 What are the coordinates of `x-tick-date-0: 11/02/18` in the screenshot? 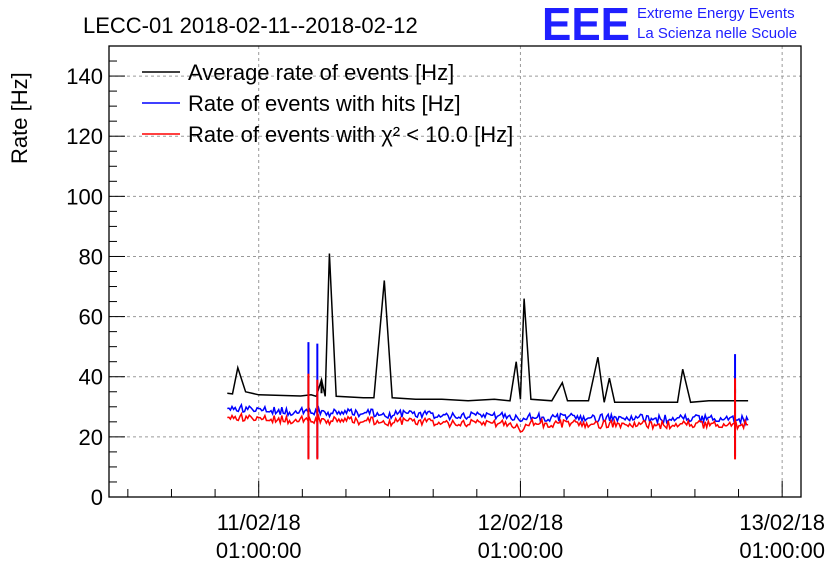 It's located at (259, 522).